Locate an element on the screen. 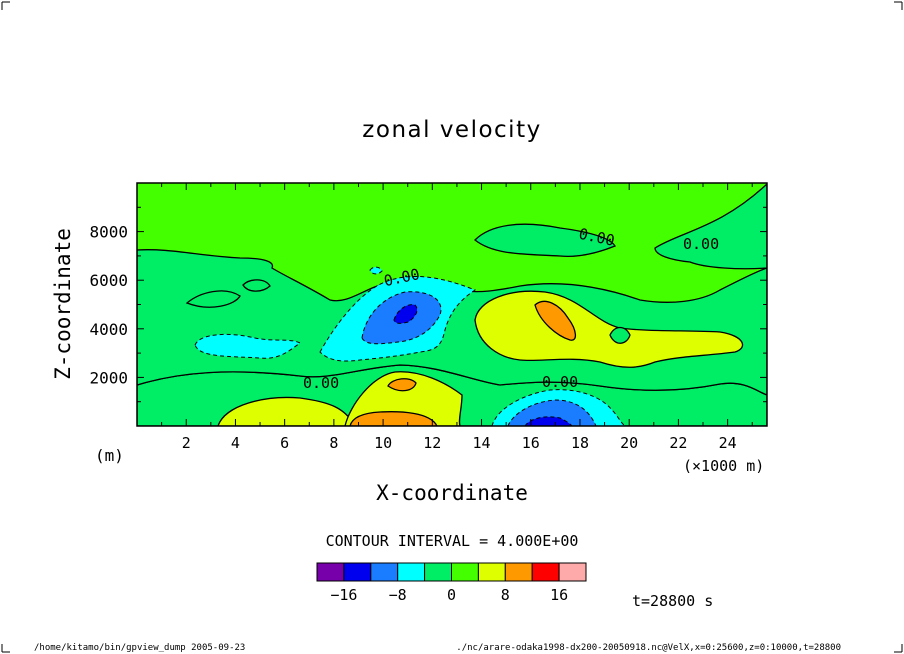  contour-interval-text: CONTOUR INTERVAL = 4.000E+00 is located at coordinates (452, 541).